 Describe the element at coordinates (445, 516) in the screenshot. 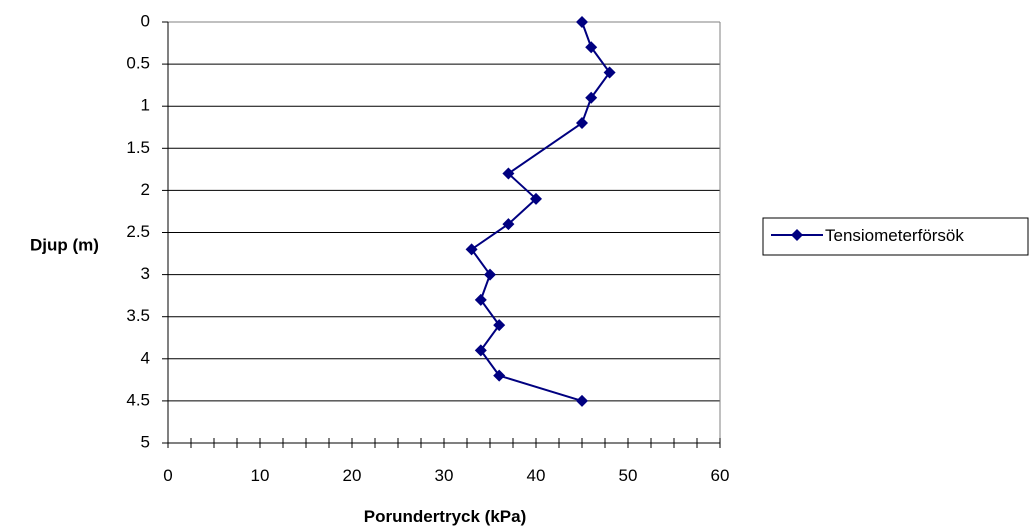

I see `x-axis-title: Porundertryck (kPa)` at that location.